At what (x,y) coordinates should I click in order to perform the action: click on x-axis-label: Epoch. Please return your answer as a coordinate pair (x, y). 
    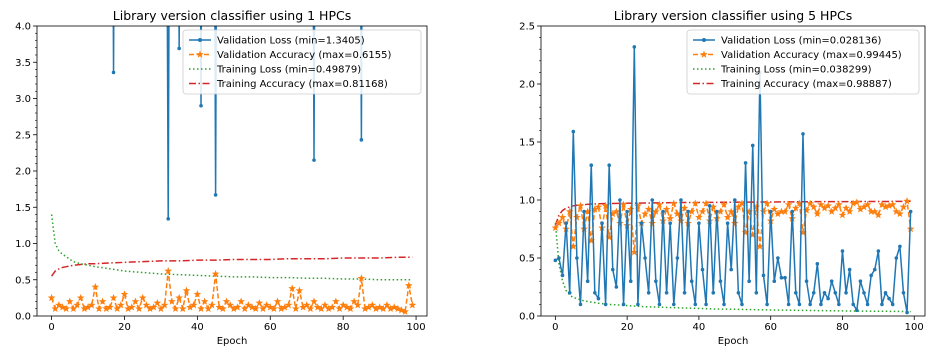
    Looking at the image, I should click on (733, 341).